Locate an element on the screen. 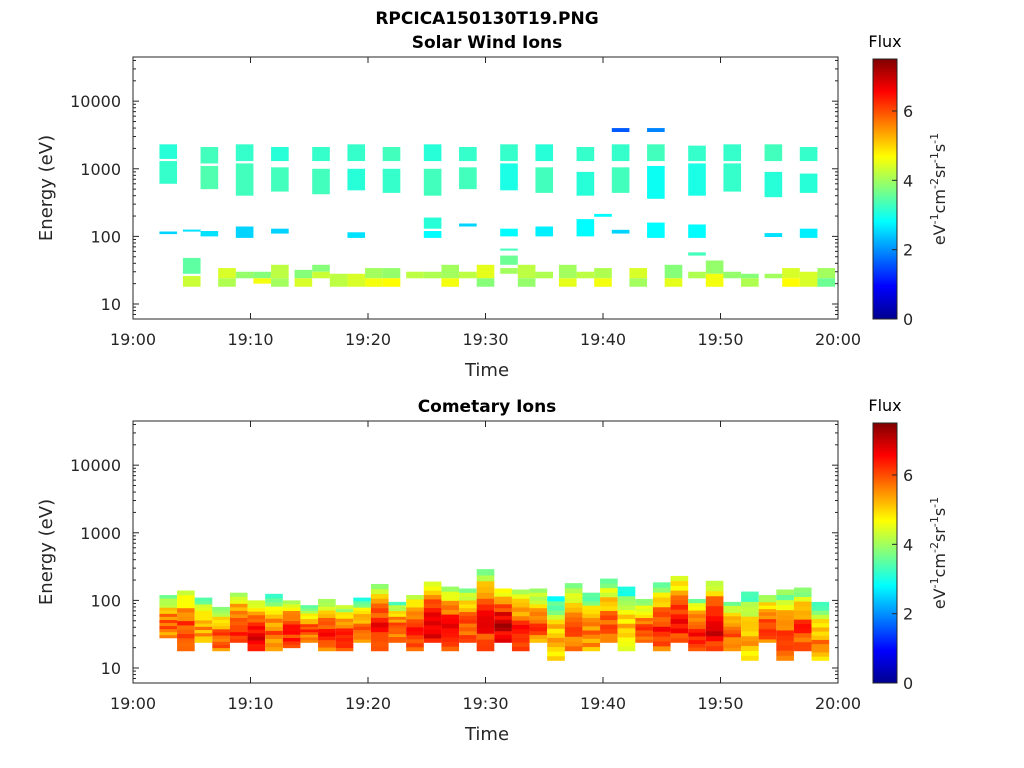 The image size is (1024, 768). cometary-xlabel: Time is located at coordinates (486, 734).